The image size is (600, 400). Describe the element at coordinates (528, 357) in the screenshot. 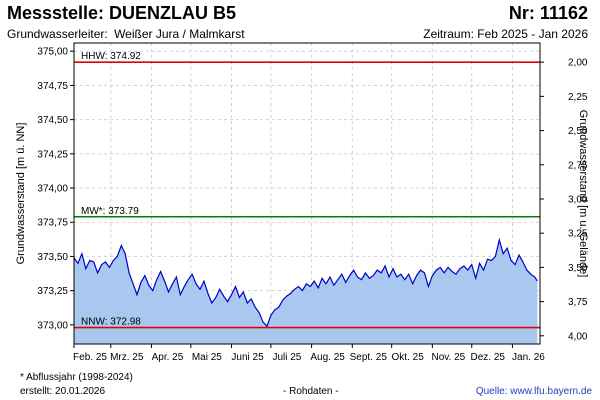

I see `x-tick-label: Jan. 26` at that location.